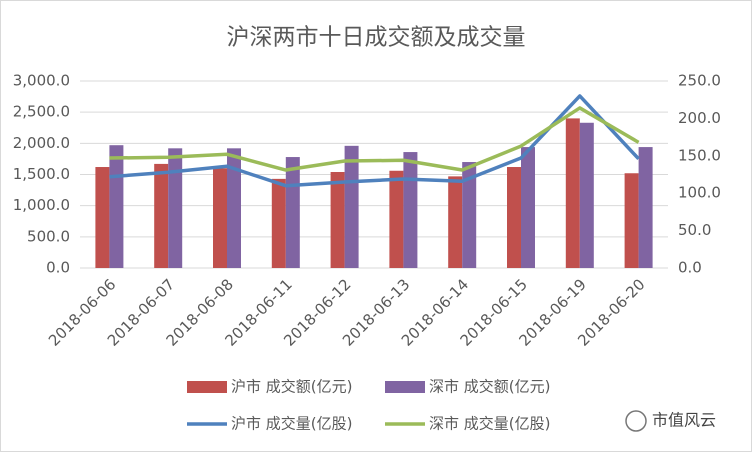 The width and height of the screenshot is (752, 452). I want to click on y-tick-label: 3,000.0, so click(41, 81).